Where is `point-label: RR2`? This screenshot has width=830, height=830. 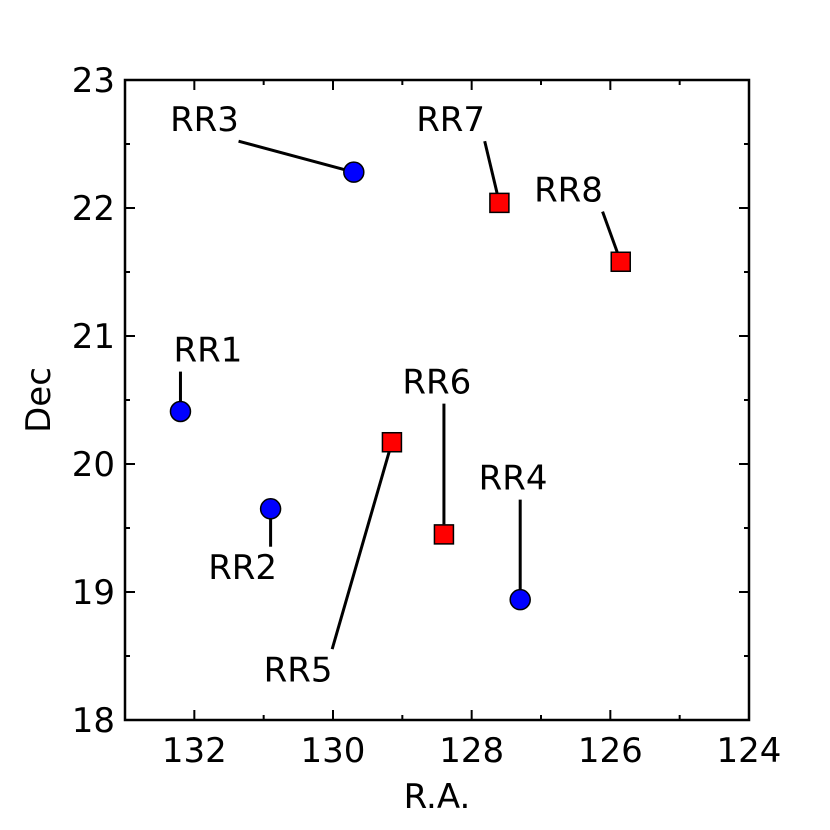 point-label: RR2 is located at coordinates (242, 568).